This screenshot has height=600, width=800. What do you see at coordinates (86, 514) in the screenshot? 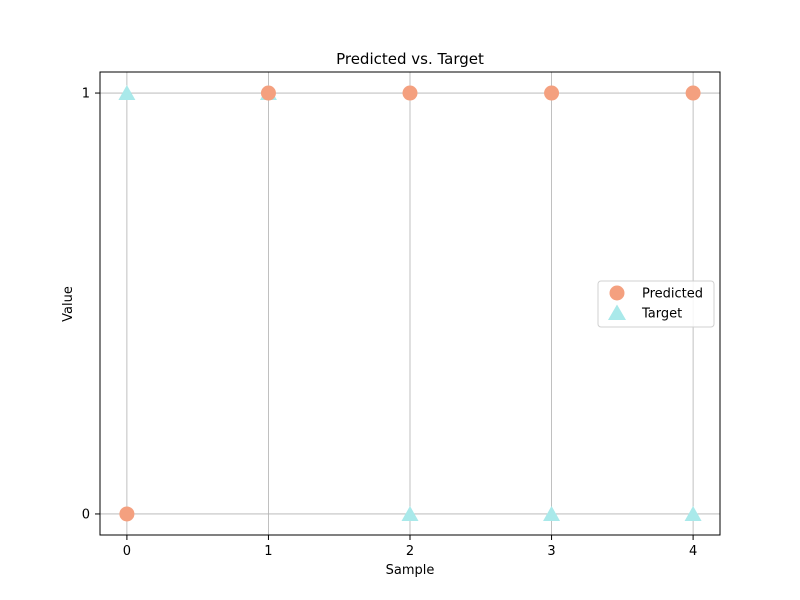
I see `y-tick-label: 0` at bounding box center [86, 514].